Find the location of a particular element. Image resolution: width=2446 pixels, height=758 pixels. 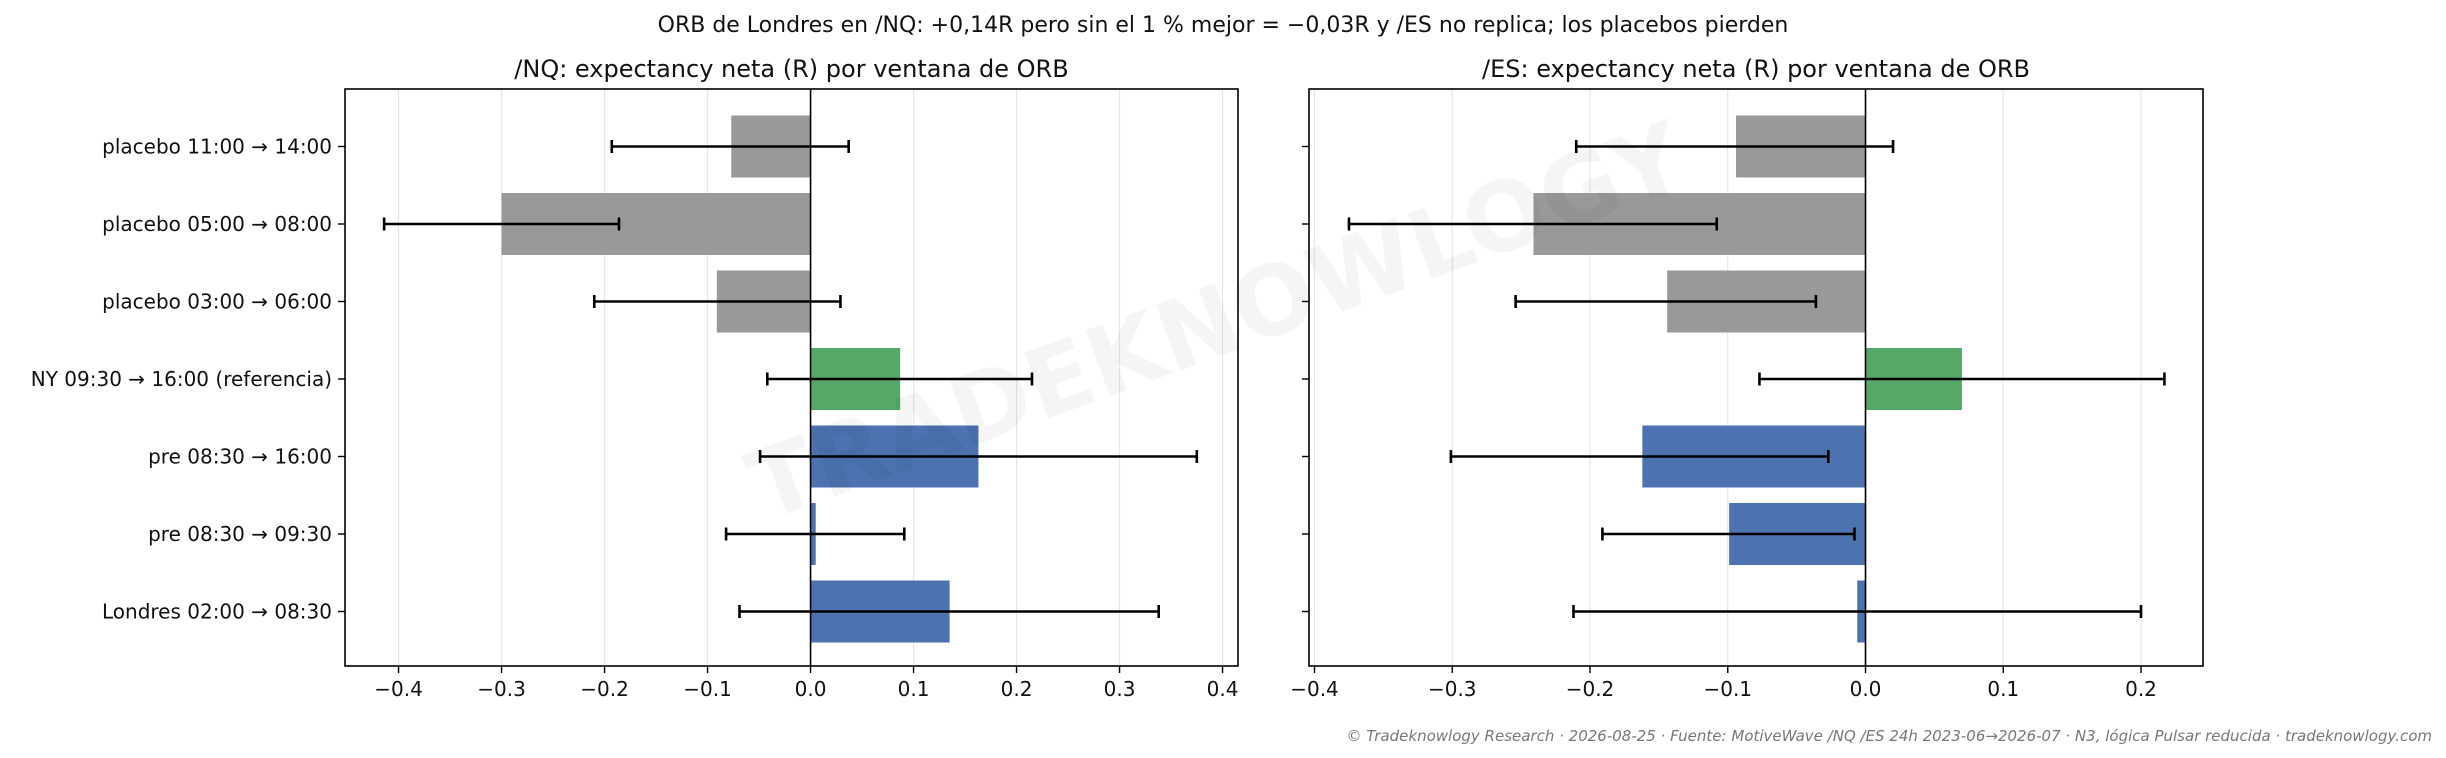

y-tick-label: pre 08:30 → 09:30 is located at coordinates (240, 534).